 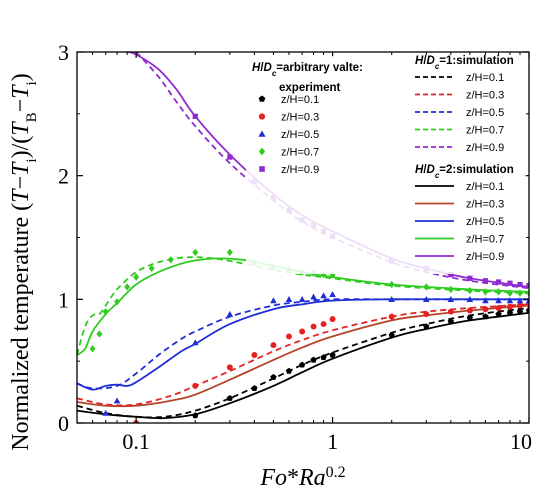 I want to click on x-tick-label: 0.1, so click(x=136, y=441).